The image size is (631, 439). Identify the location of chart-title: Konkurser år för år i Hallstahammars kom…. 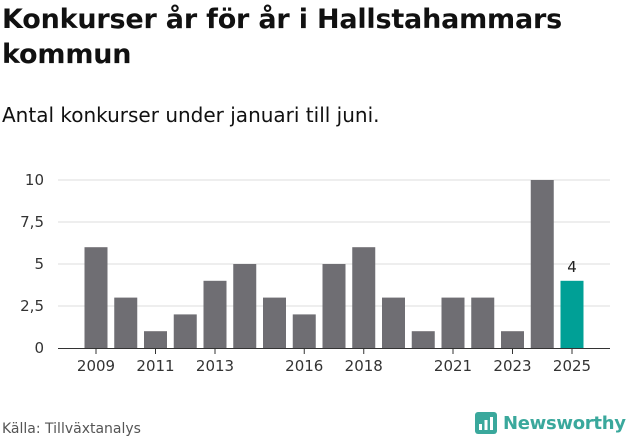
(282, 37).